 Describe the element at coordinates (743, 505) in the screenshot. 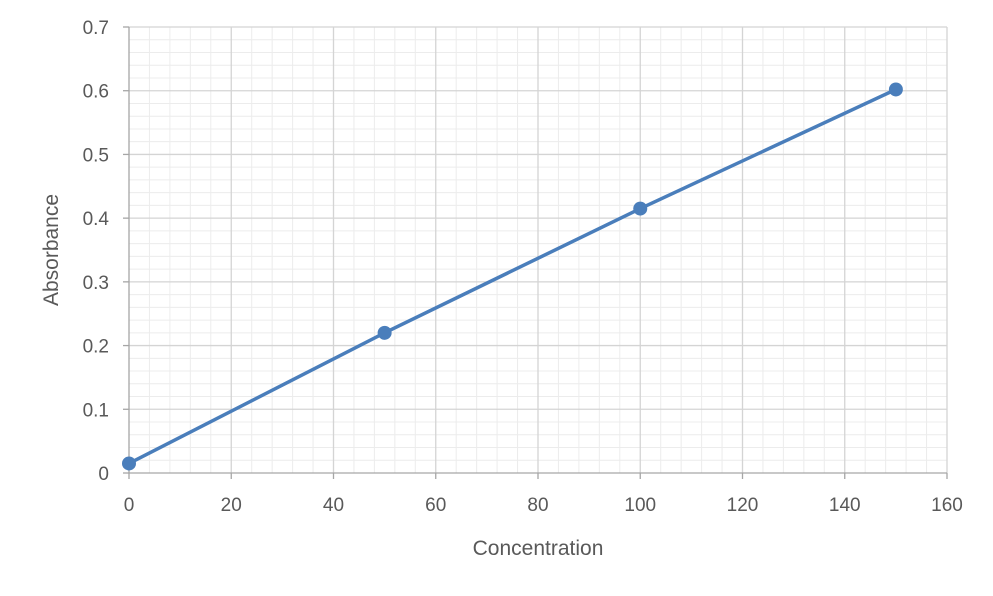

I see `x-tick-label: 120` at that location.